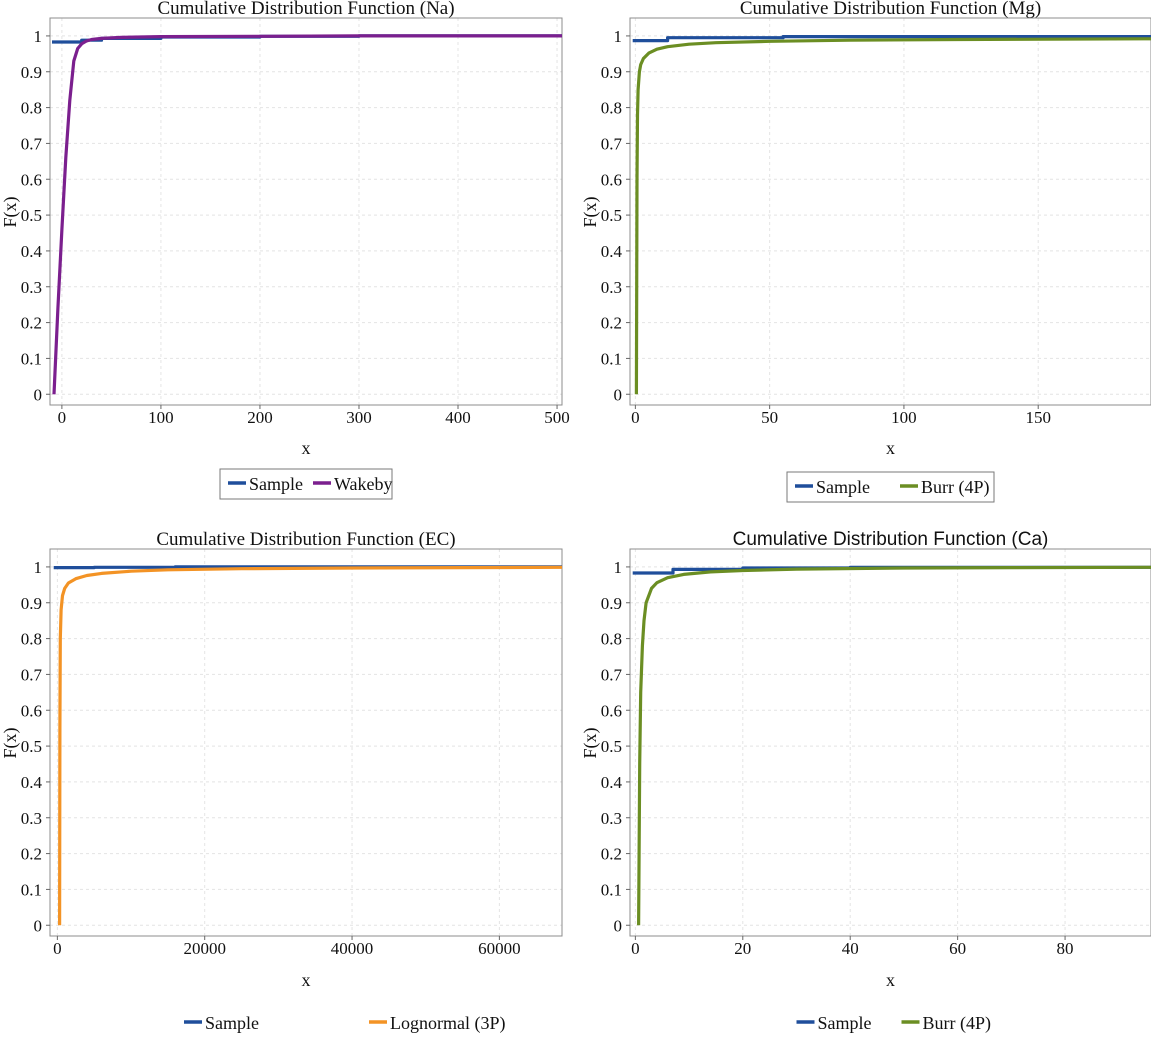 The height and width of the screenshot is (1039, 1151). What do you see at coordinates (260, 417) in the screenshot?
I see `x-tick-label: 200` at bounding box center [260, 417].